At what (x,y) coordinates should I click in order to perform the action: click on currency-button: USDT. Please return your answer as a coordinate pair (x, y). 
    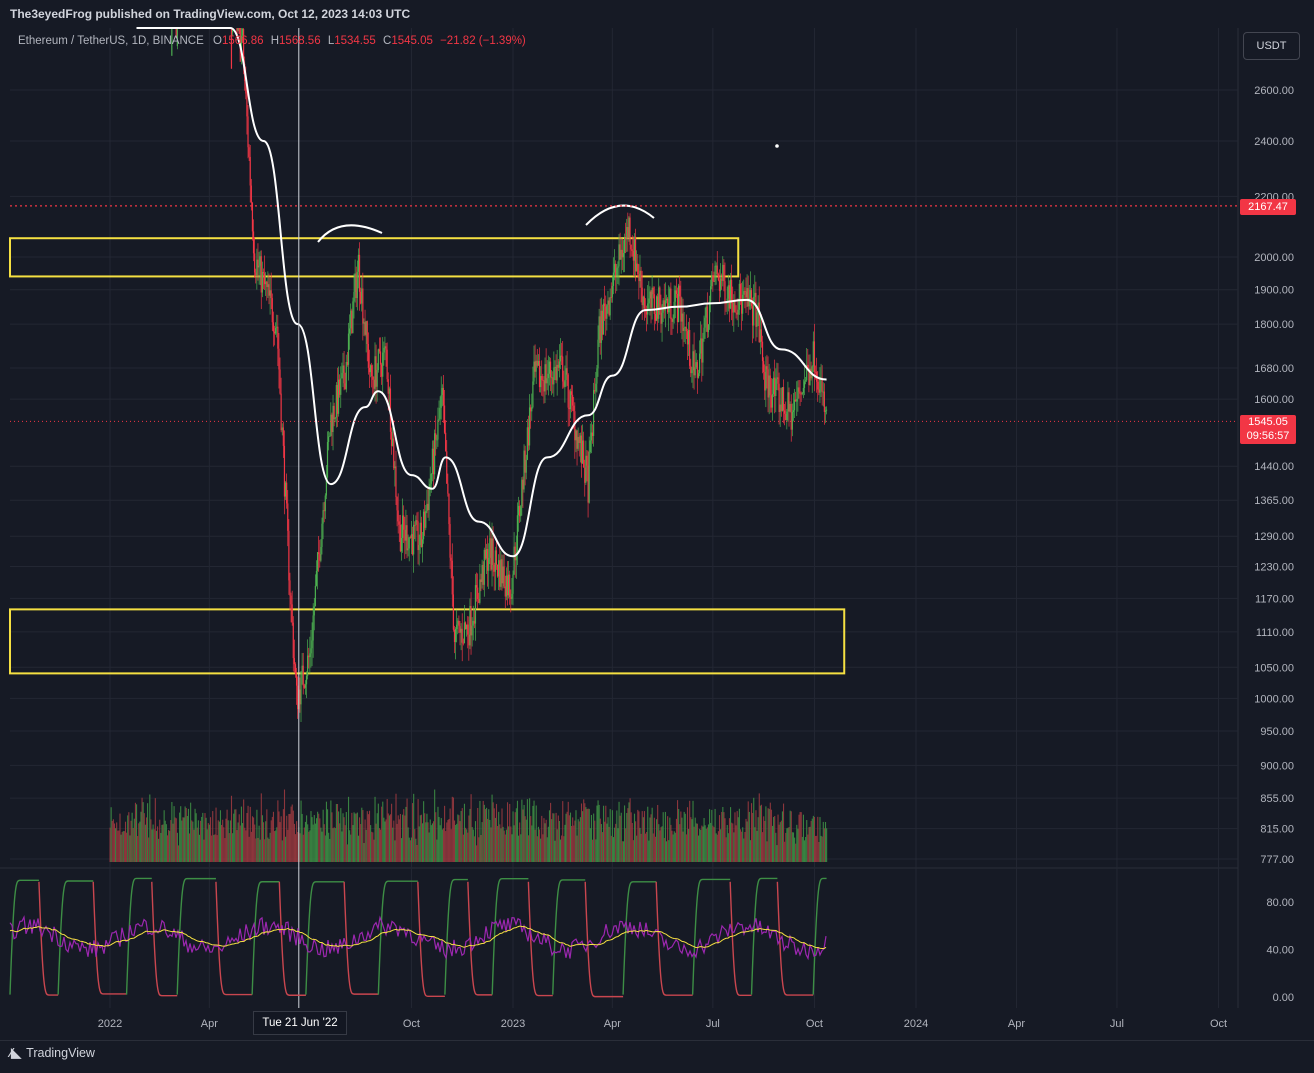
    Looking at the image, I should click on (1271, 46).